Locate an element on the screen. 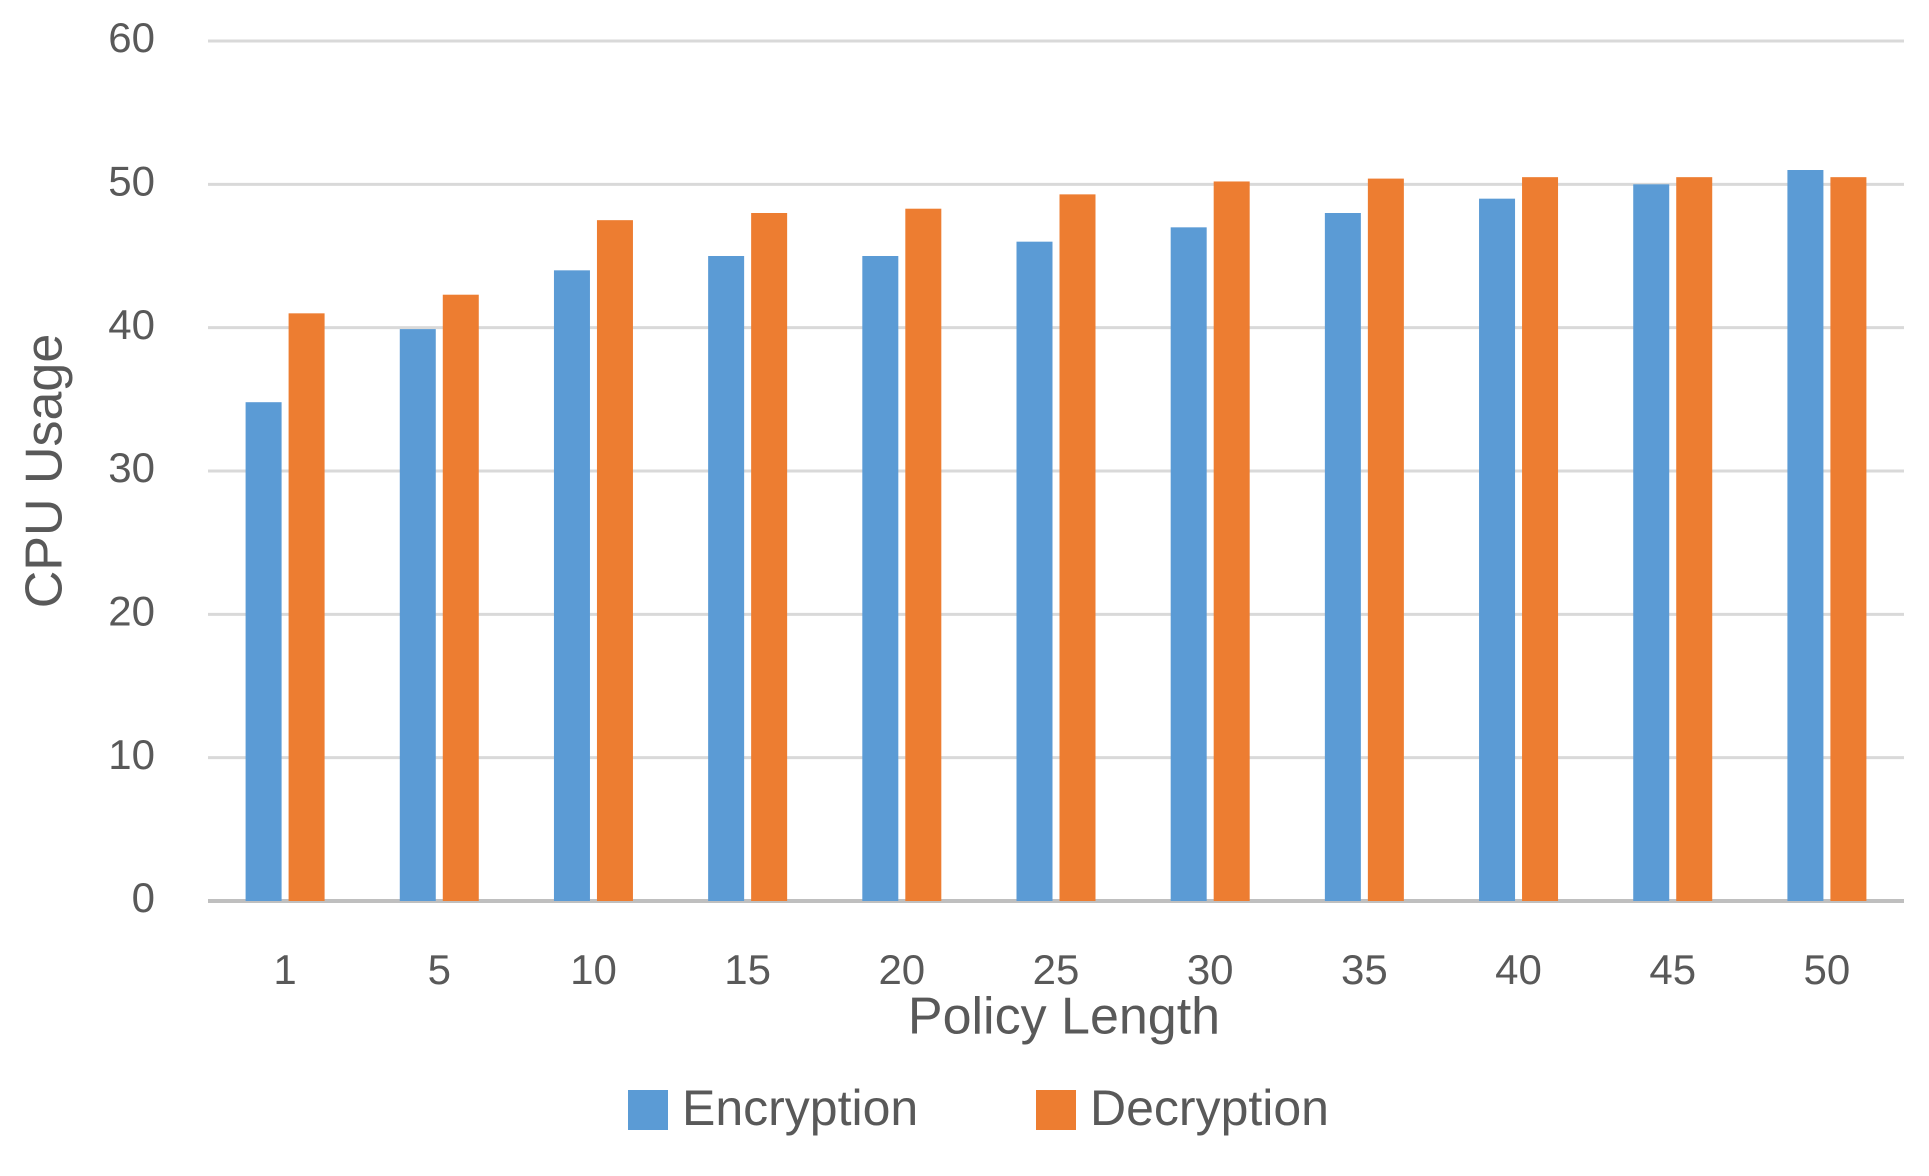 This screenshot has width=1929, height=1176. y-tick-label: 20 is located at coordinates (131, 610).